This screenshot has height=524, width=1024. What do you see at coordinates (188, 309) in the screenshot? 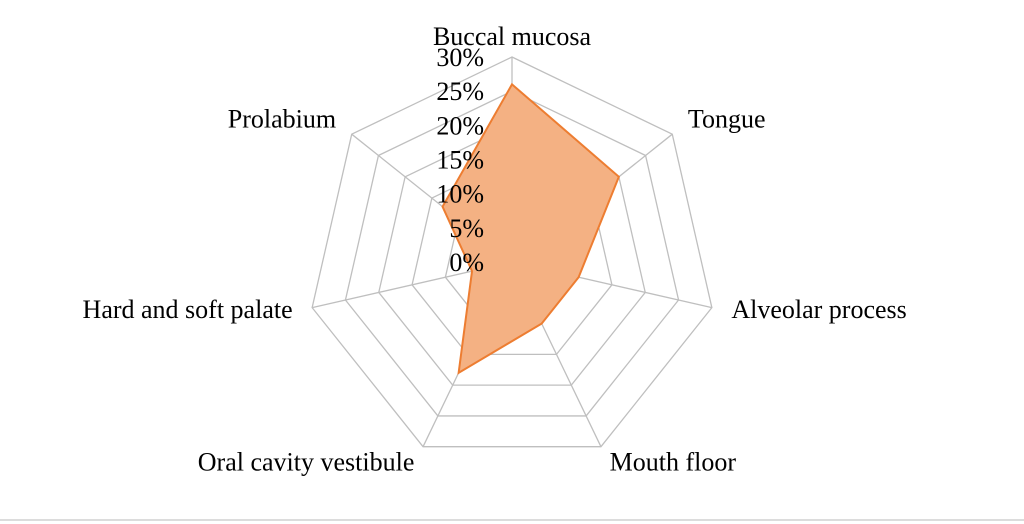
I see `category-label: Hard and soft palate` at bounding box center [188, 309].